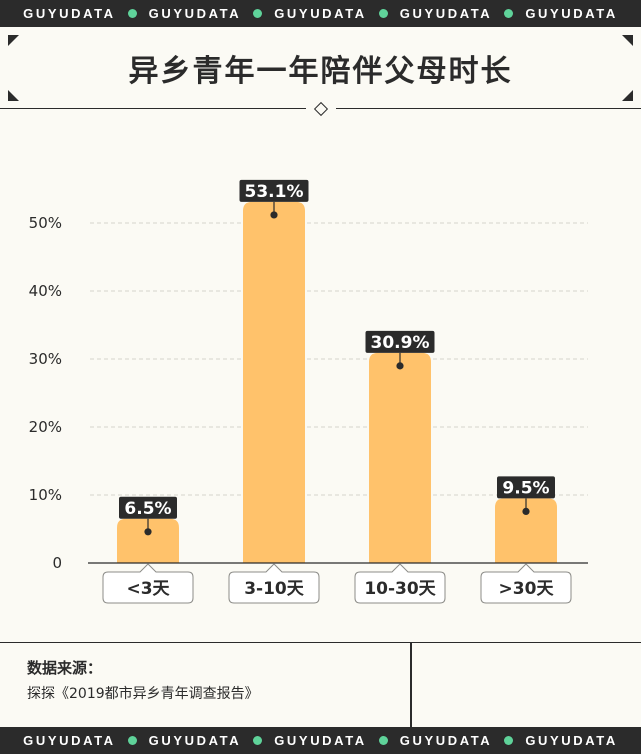 The image size is (641, 754). What do you see at coordinates (274, 589) in the screenshot?
I see `category-label: 3-10天` at bounding box center [274, 589].